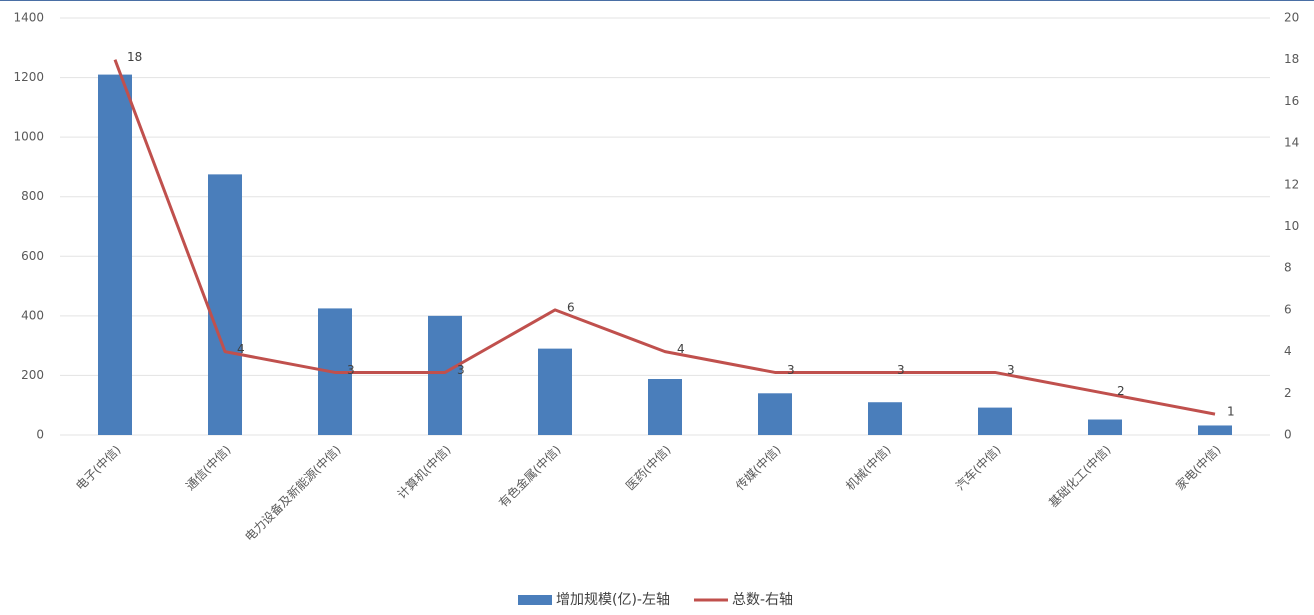 The image size is (1314, 615). What do you see at coordinates (40, 435) in the screenshot?
I see `y-tick-label: 0` at bounding box center [40, 435].